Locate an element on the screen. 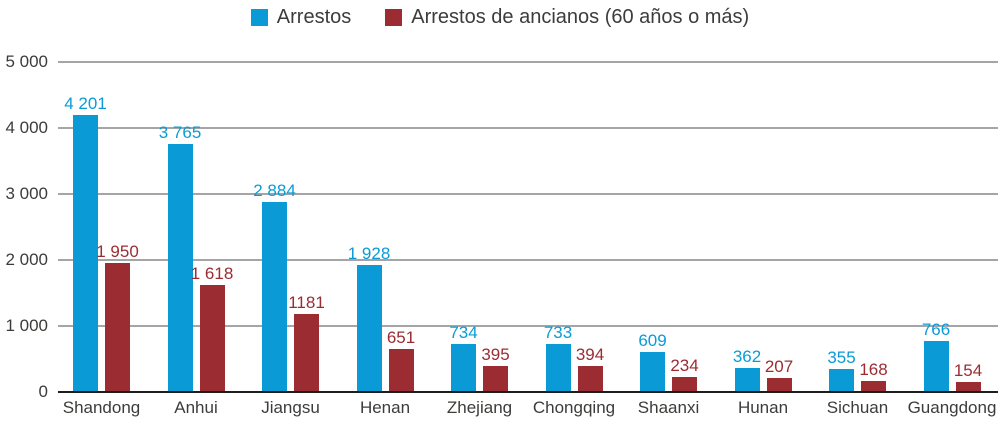 Image resolution: width=1000 pixels, height=427 pixels. y-tick-label: 3 000 is located at coordinates (26, 193).